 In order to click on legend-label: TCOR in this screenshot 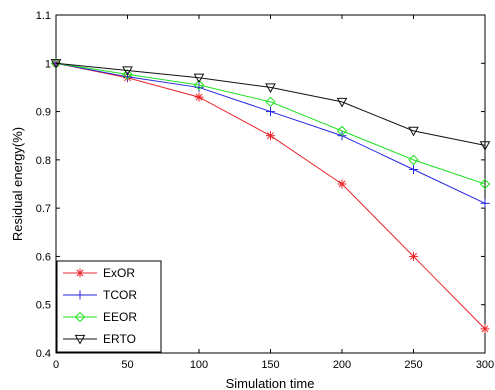, I will do `click(120, 295)`.